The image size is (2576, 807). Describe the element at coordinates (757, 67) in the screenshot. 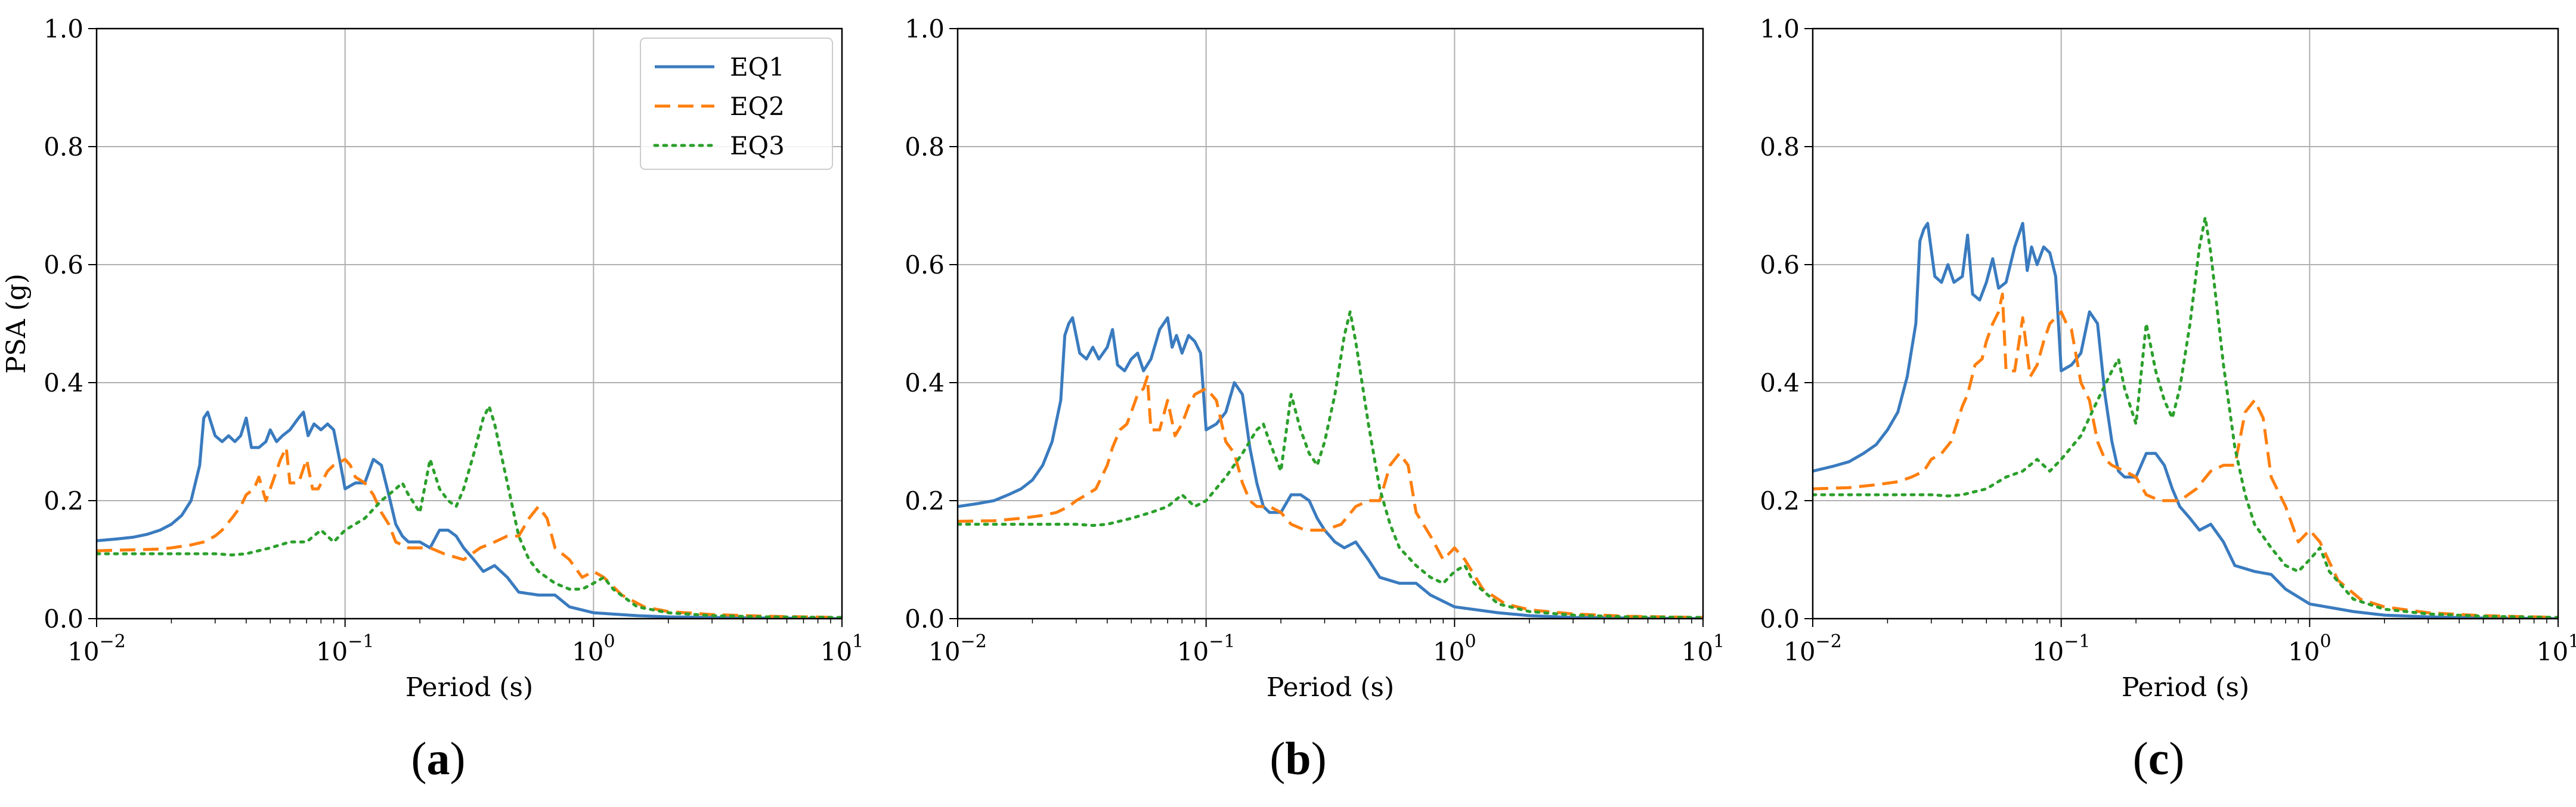

I see `legend-label-eq1: EQ1` at that location.